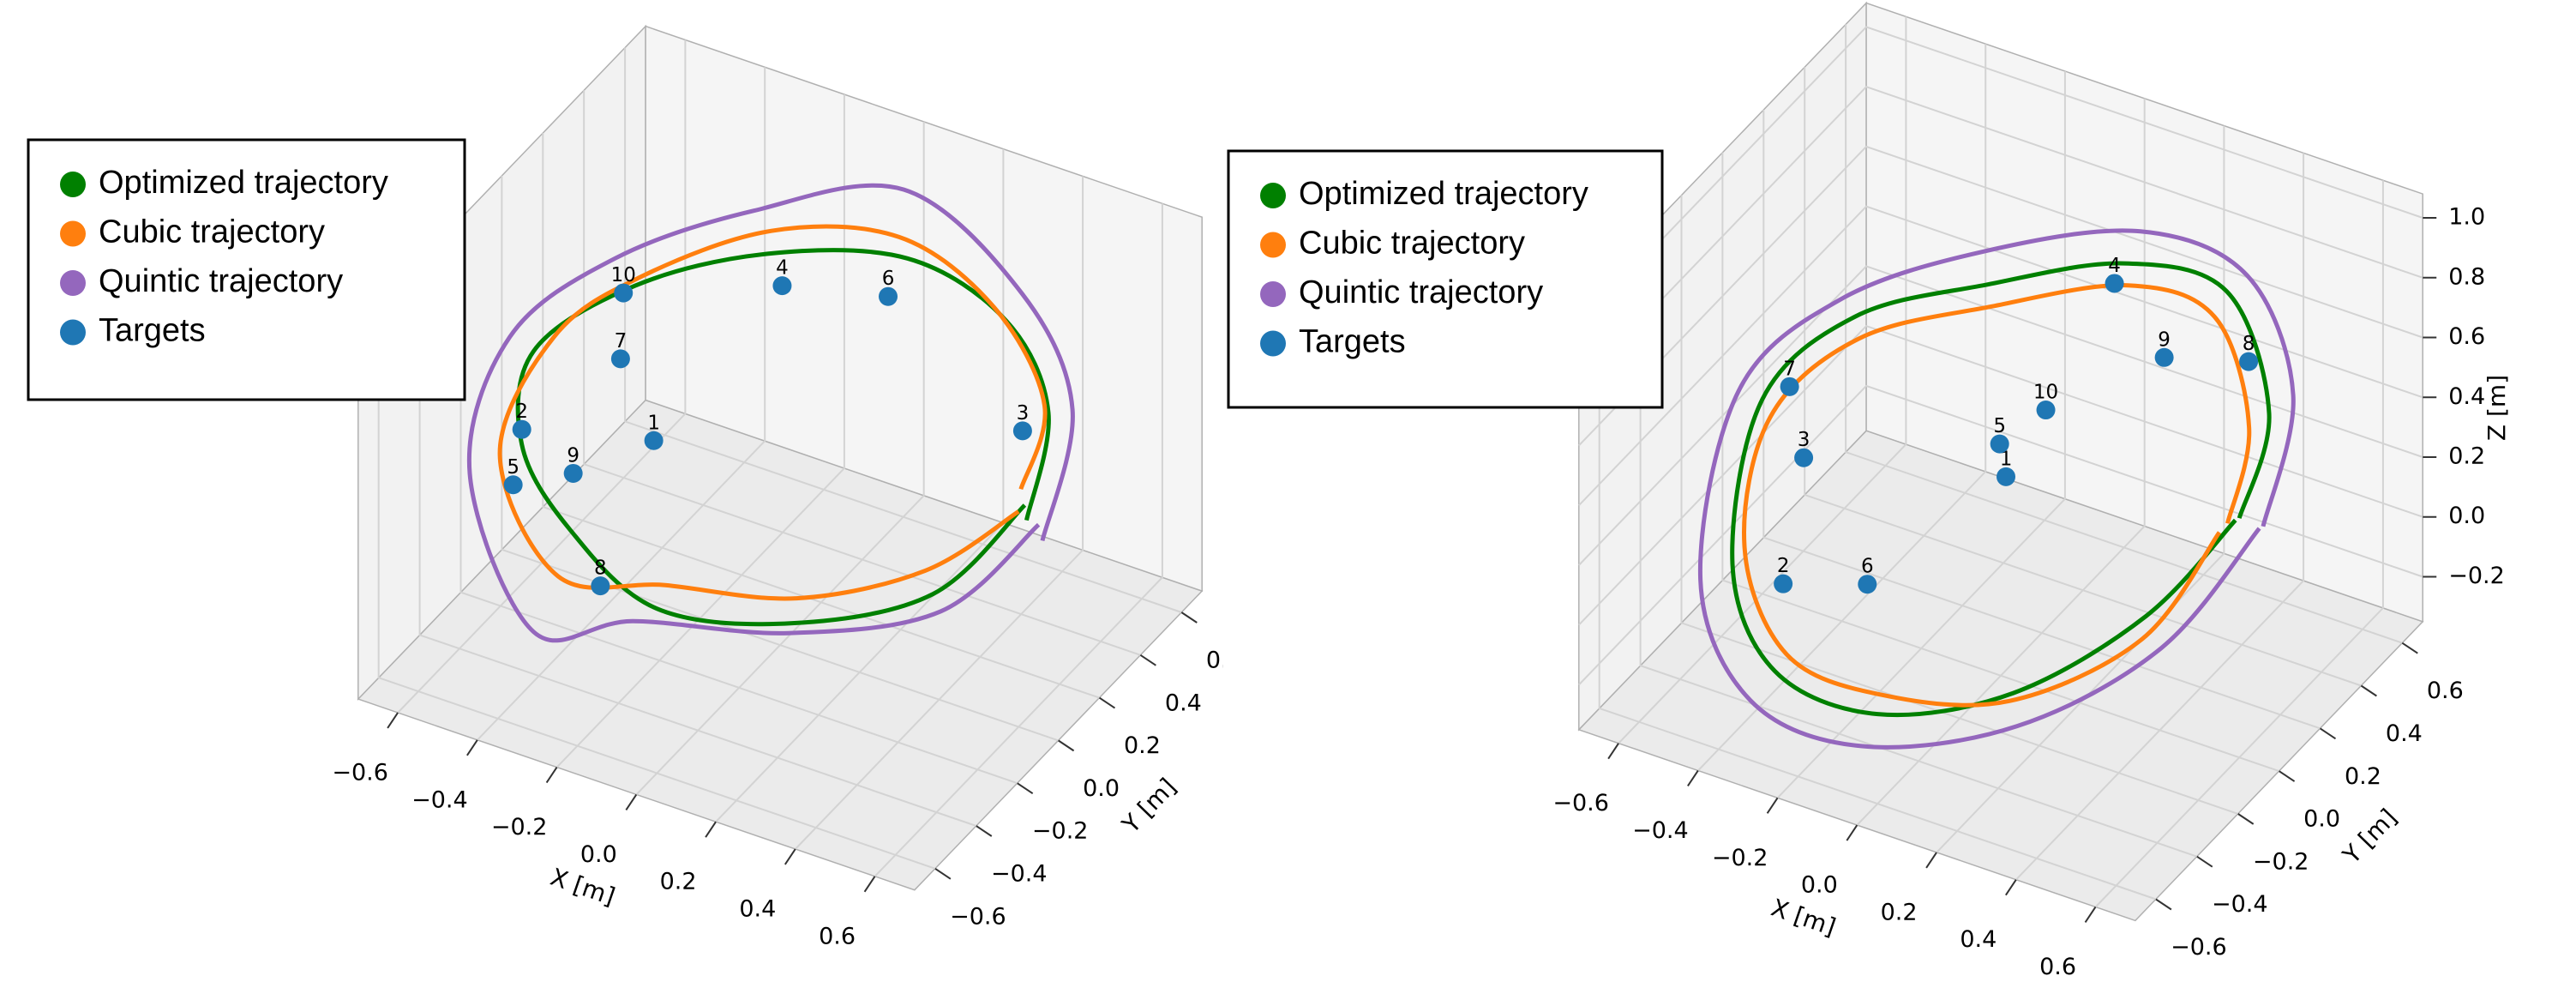 The image size is (2576, 988). Describe the element at coordinates (757, 908) in the screenshot. I see `x-tick-label: 0.4` at that location.